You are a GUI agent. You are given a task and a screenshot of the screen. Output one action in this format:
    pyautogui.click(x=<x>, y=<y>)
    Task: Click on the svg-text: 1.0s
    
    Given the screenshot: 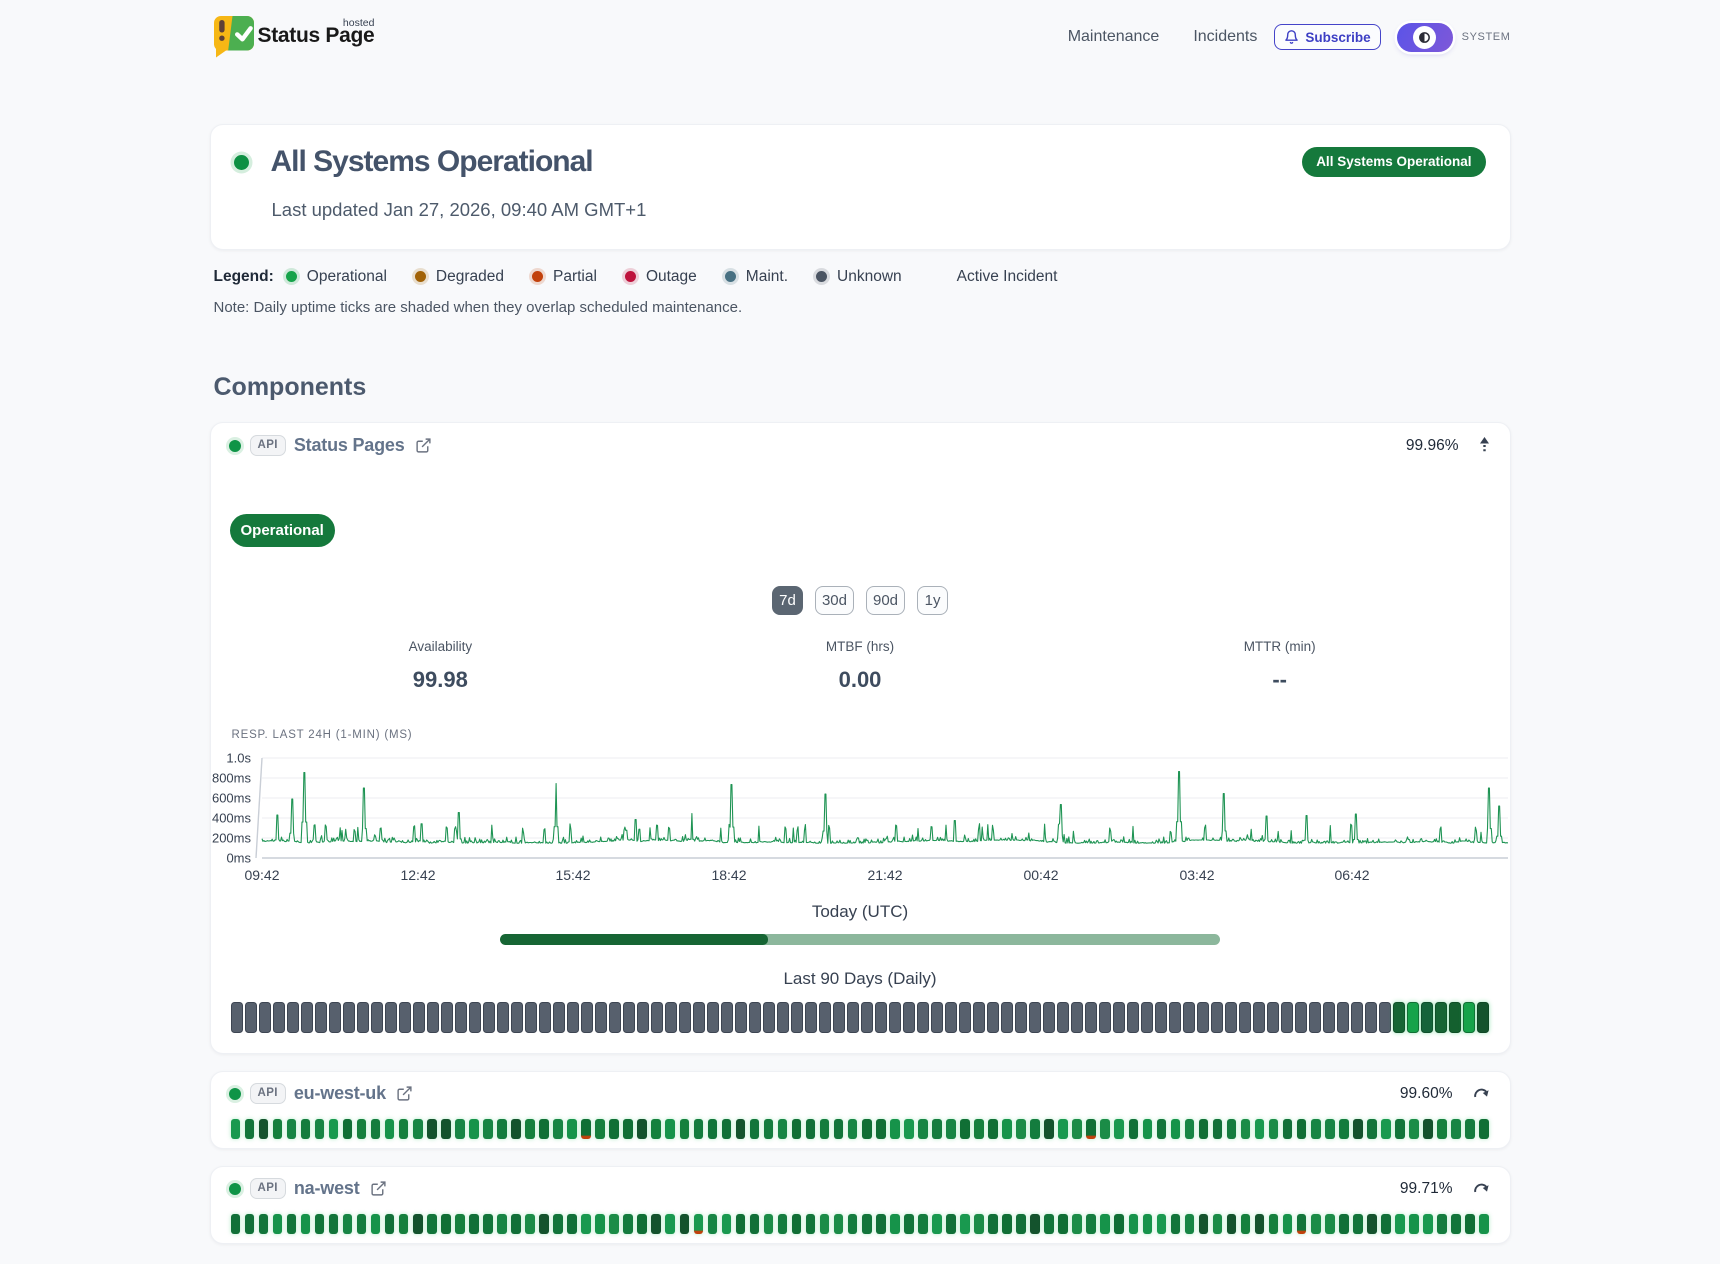 What is the action you would take?
    pyautogui.click(x=238, y=757)
    